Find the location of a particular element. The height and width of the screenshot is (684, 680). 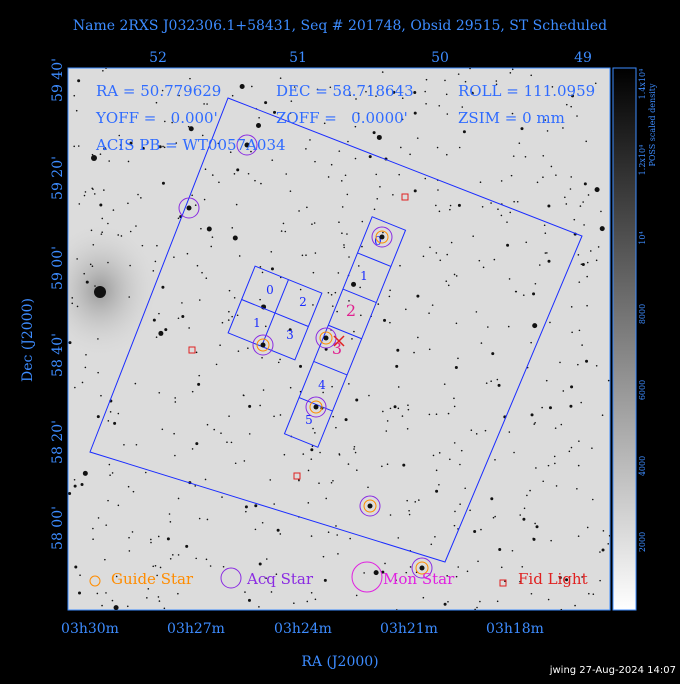

acq-star is located at coordinates (189, 208).